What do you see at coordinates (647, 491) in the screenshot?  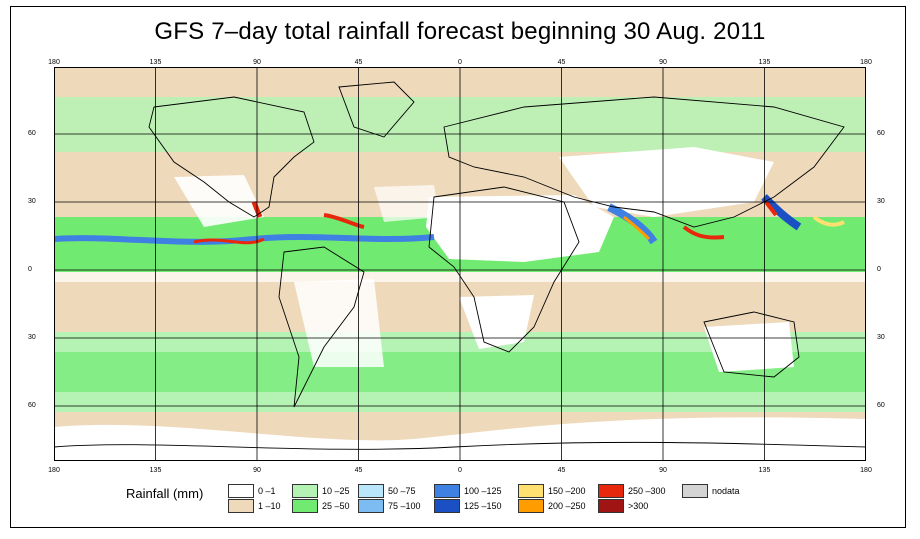 I see `legend-label: 250 –300` at bounding box center [647, 491].